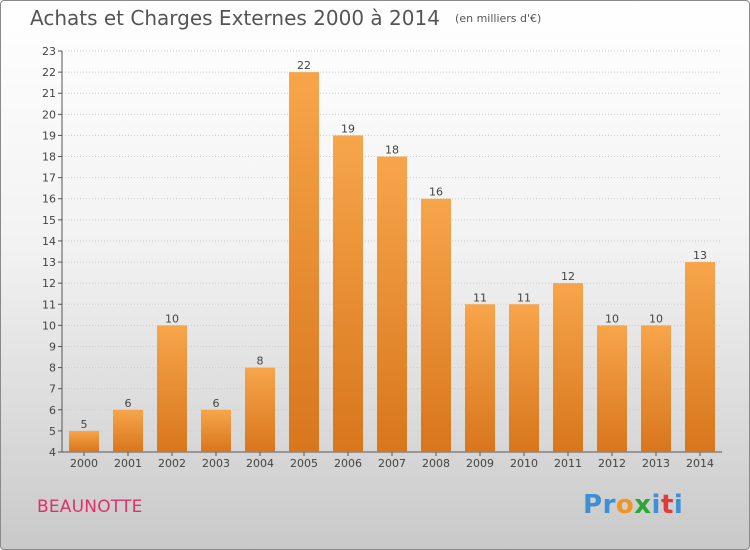  I want to click on x-tick-label-2002: 2002, so click(172, 463).